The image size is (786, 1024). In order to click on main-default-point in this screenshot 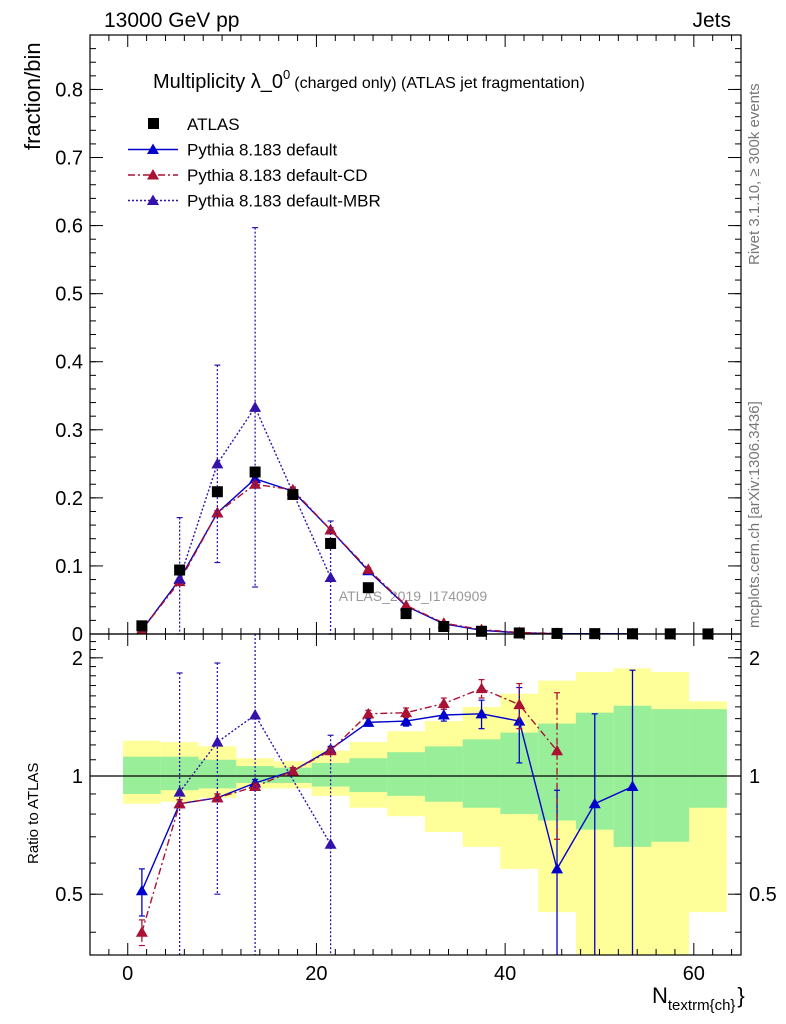, I will do `click(255, 478)`.